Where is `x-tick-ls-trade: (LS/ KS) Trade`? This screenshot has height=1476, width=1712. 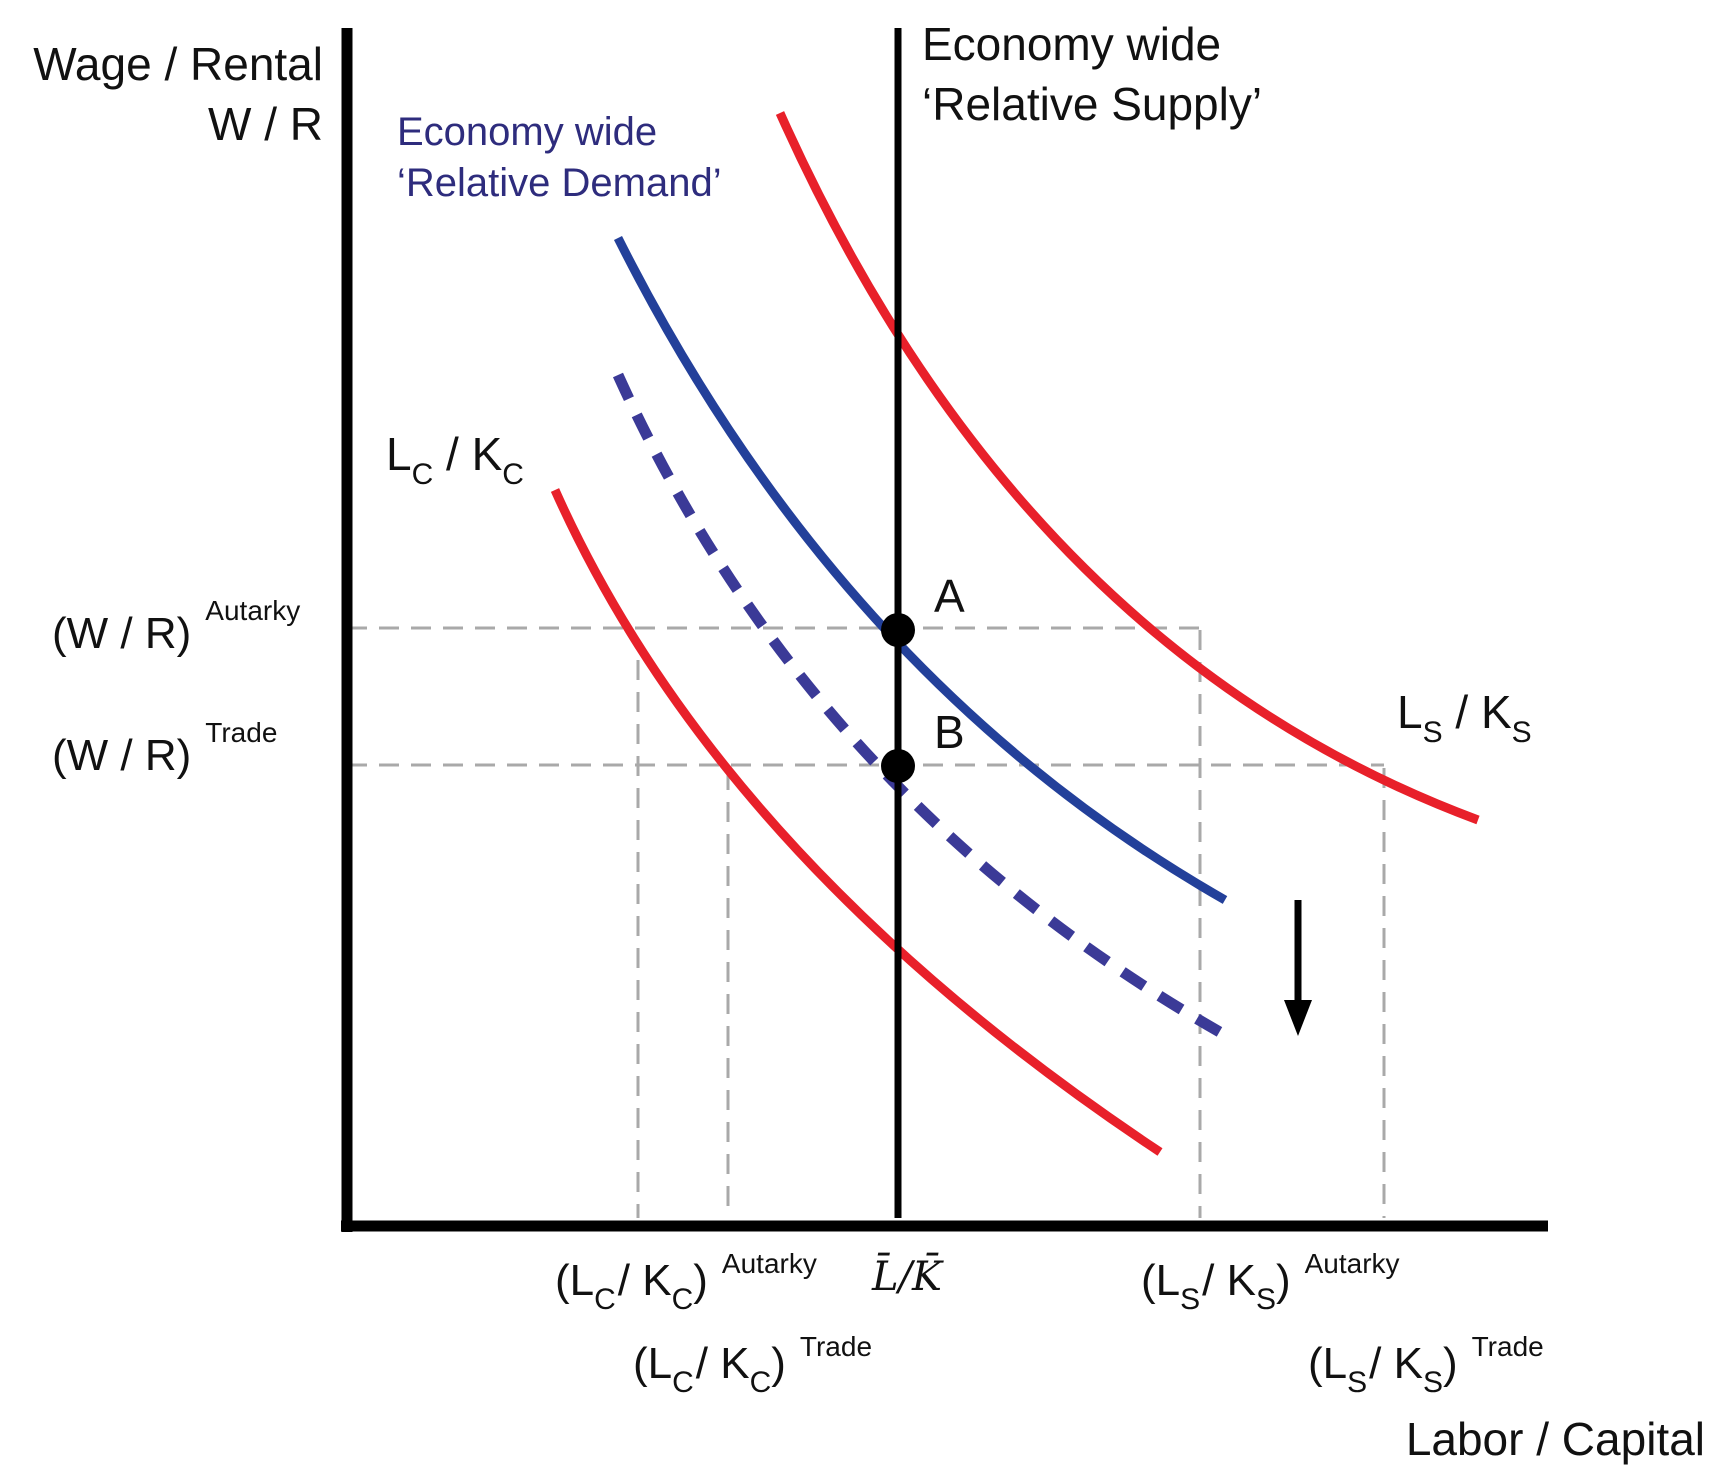 x-tick-ls-trade: (LS/ KS) Trade is located at coordinates (1426, 1365).